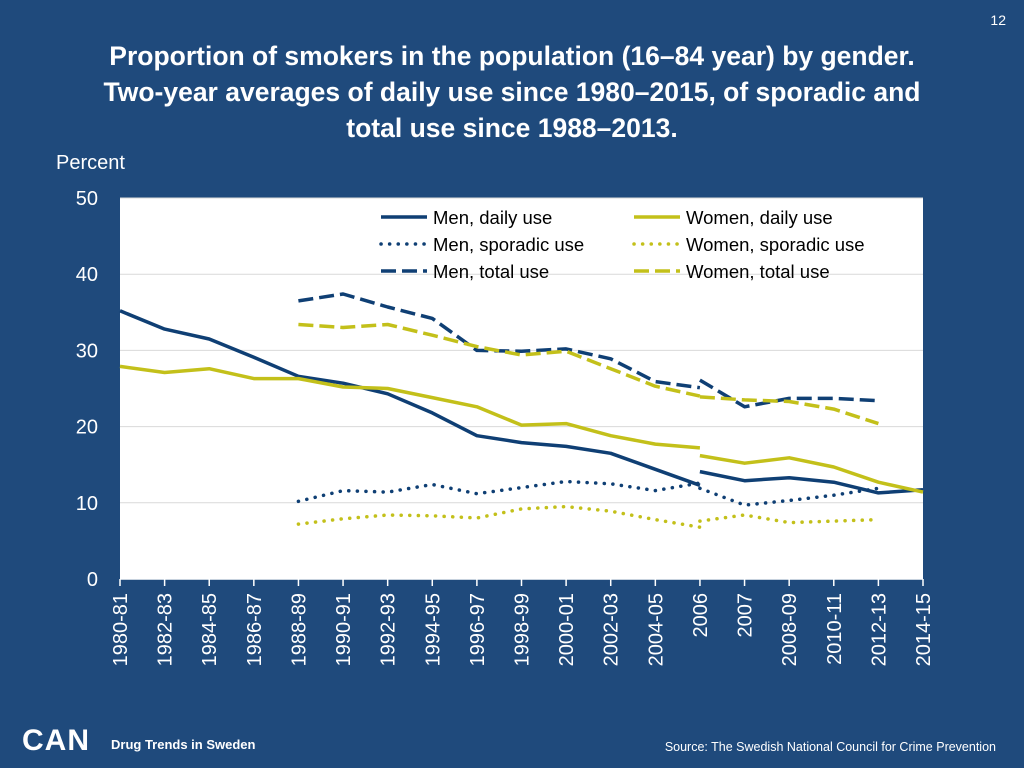  Describe the element at coordinates (758, 271) in the screenshot. I see `legend-label: Women, total use` at that location.